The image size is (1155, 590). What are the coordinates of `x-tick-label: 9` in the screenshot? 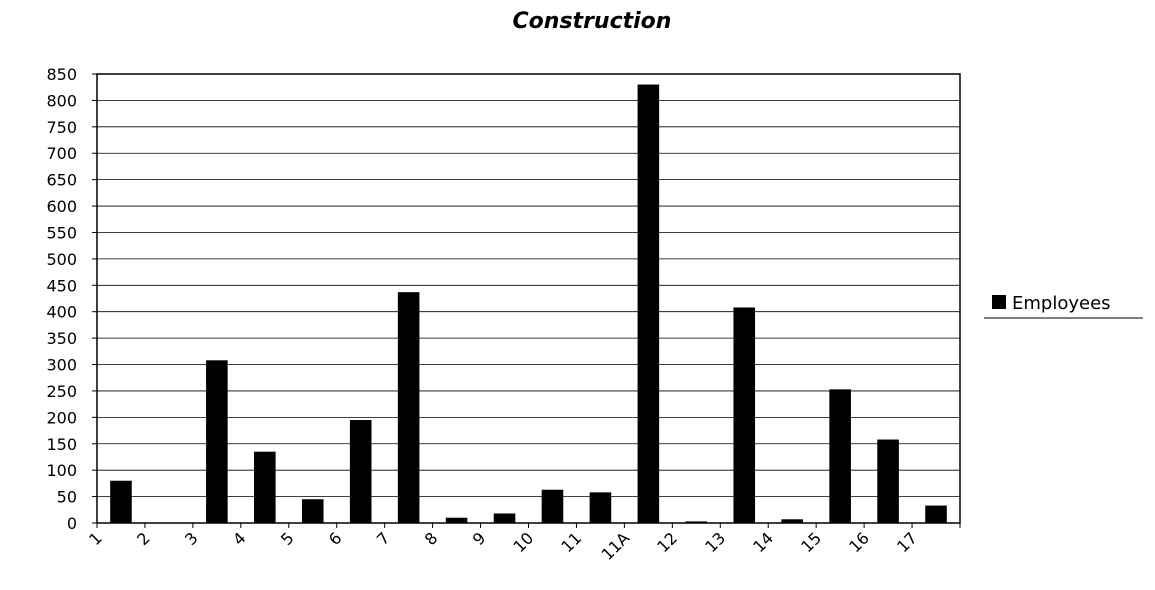 It's located at (479, 538).